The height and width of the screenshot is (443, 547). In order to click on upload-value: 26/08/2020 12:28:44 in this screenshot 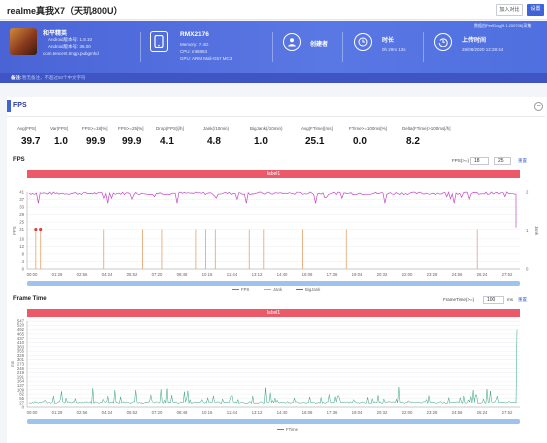, I will do `click(483, 49)`.